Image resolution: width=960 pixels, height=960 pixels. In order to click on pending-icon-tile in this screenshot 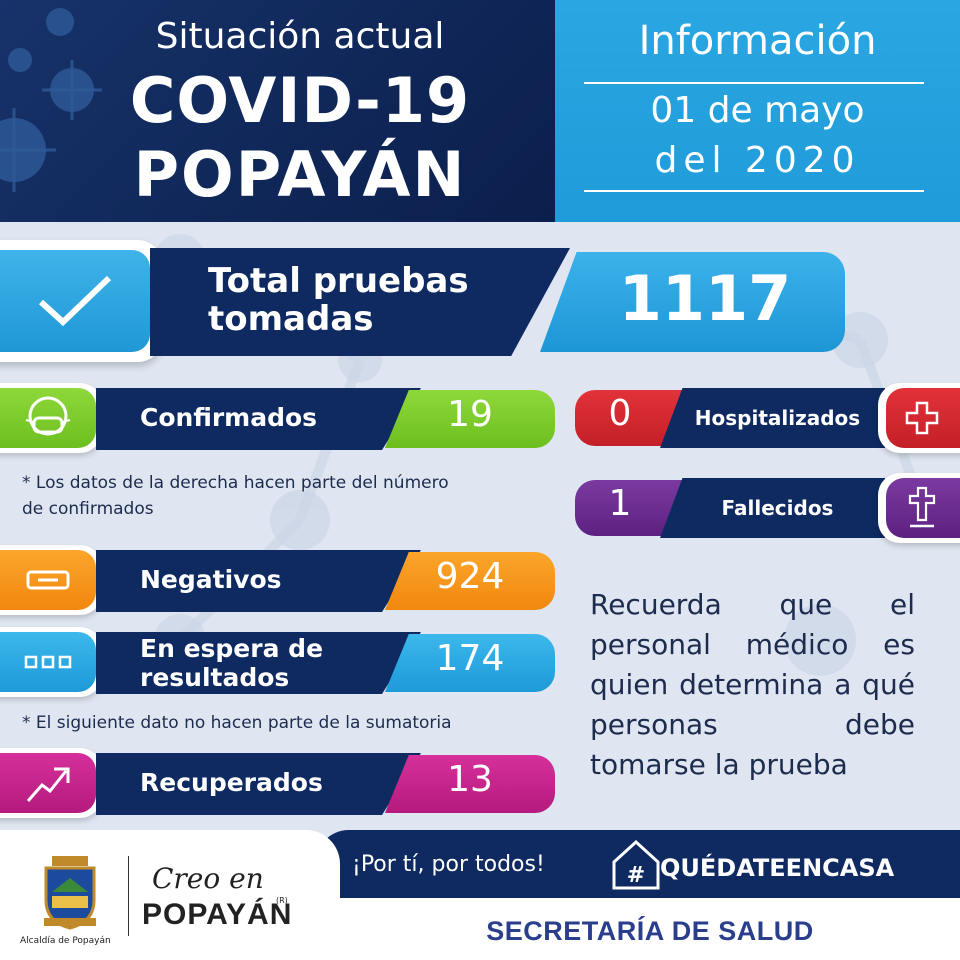, I will do `click(48, 662)`.